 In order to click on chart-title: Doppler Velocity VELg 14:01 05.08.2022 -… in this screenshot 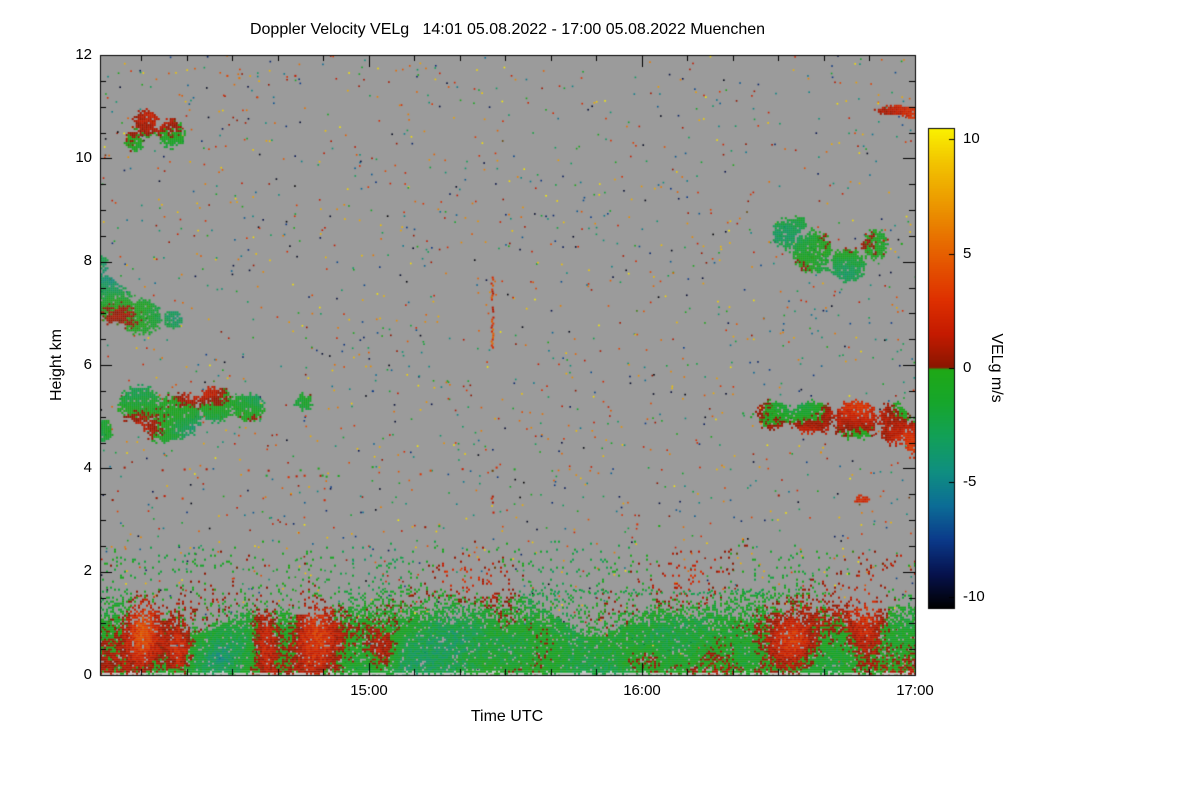, I will do `click(507, 29)`.